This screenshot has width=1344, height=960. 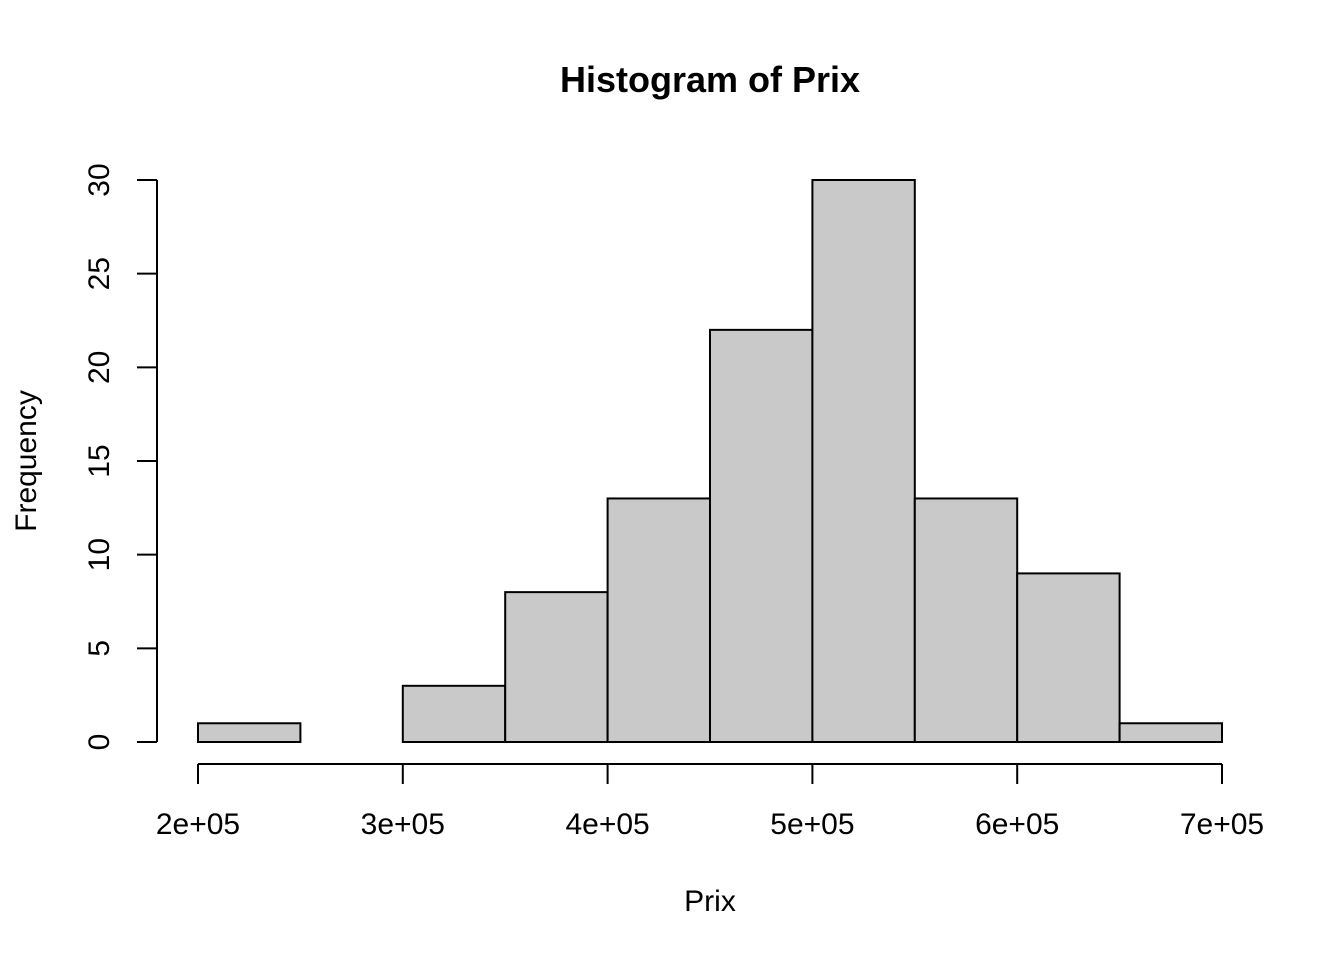 I want to click on y-tick-label-1: 5, so click(x=99, y=648).